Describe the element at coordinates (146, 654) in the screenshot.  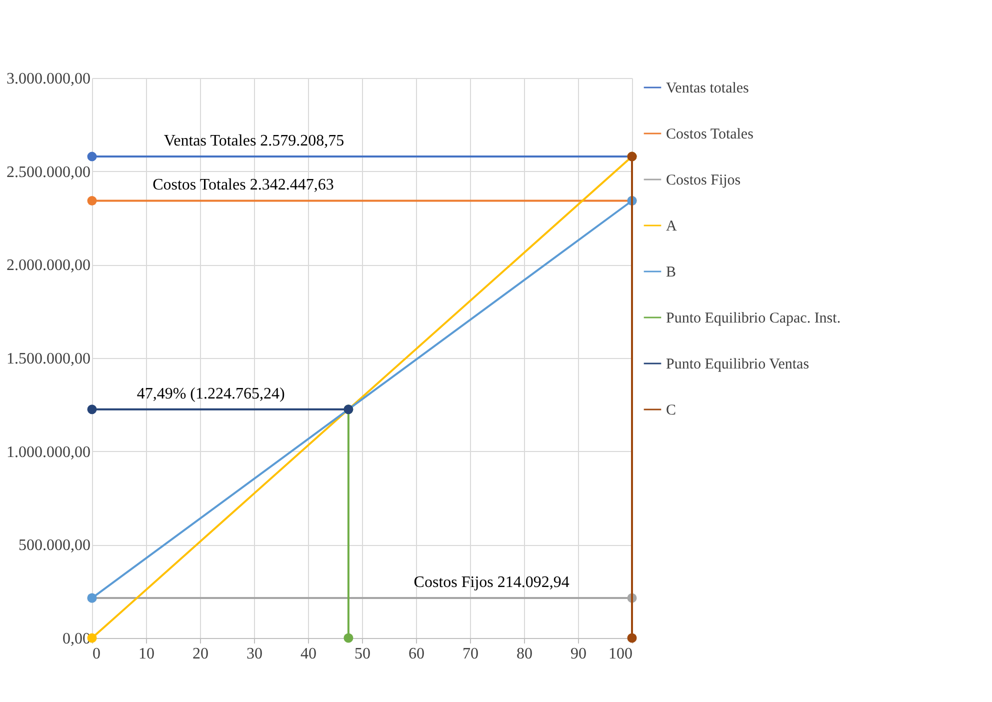
I see `x-tick-label: 10` at that location.